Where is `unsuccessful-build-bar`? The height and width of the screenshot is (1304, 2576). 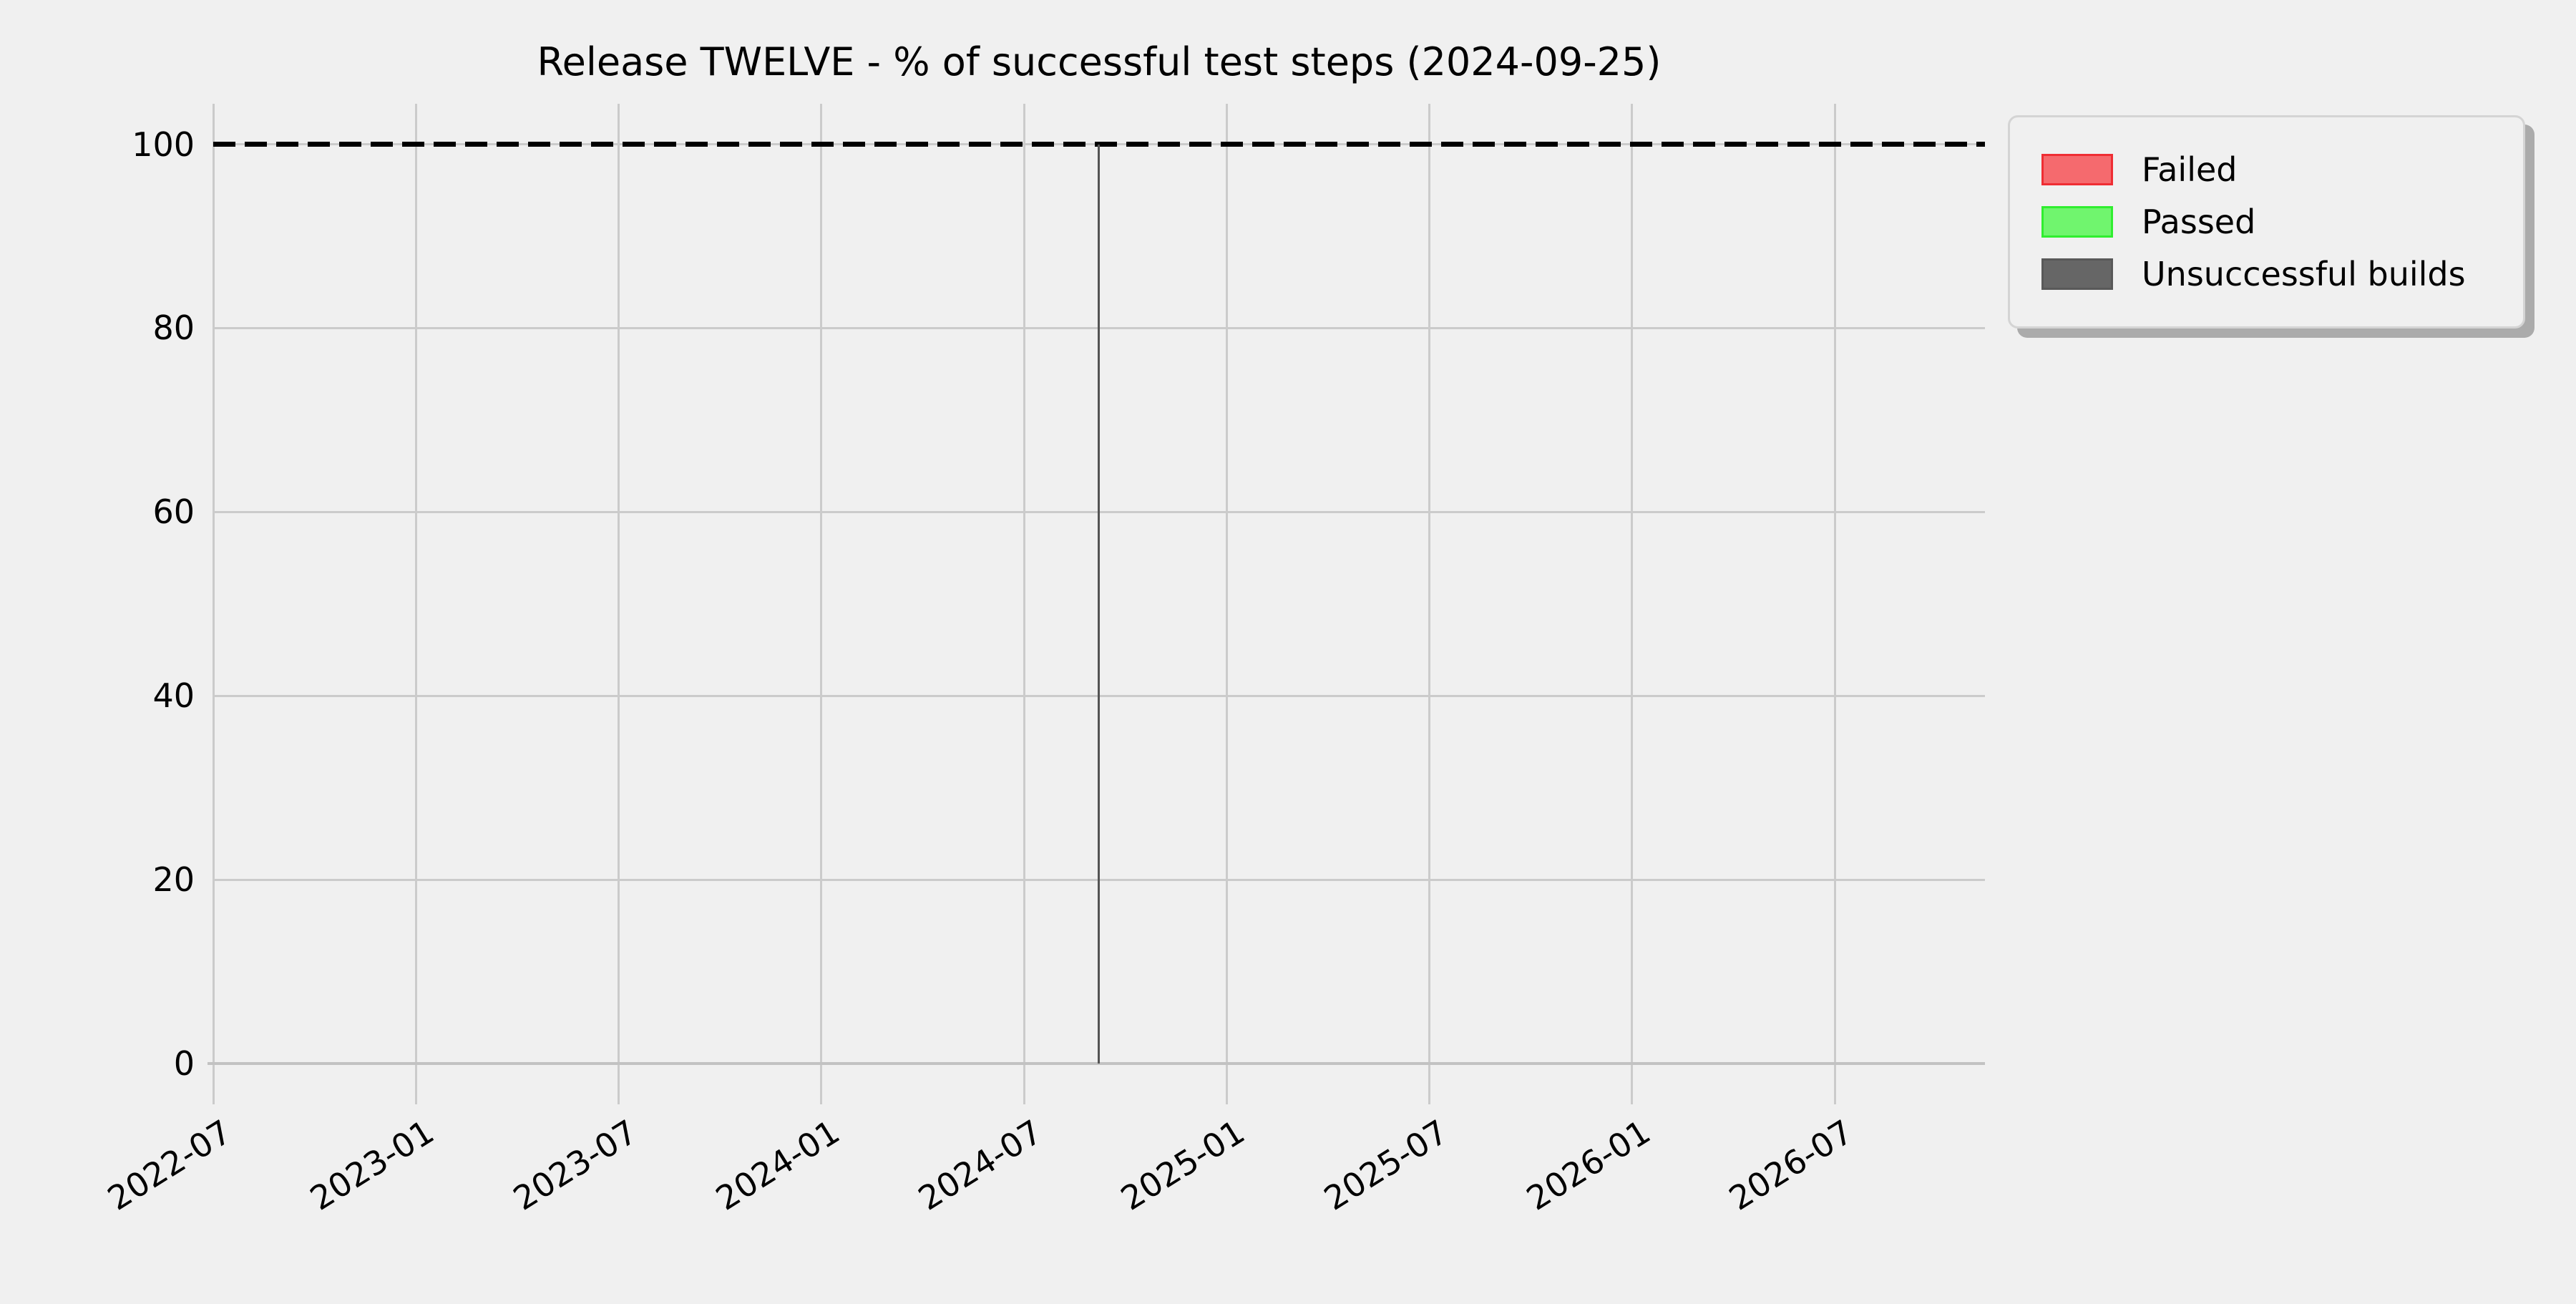 unsuccessful-build-bar is located at coordinates (1098, 604).